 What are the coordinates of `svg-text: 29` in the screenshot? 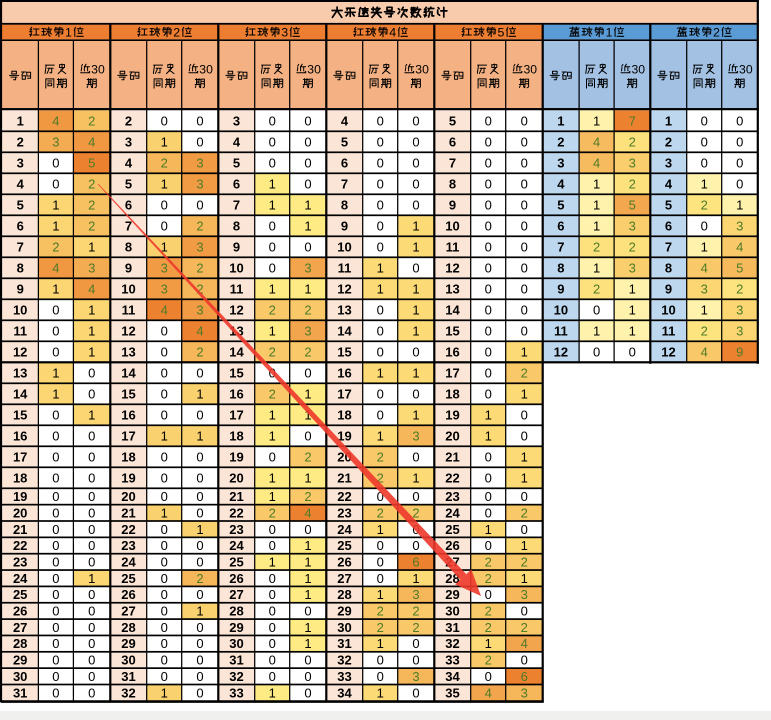 It's located at (20, 660).